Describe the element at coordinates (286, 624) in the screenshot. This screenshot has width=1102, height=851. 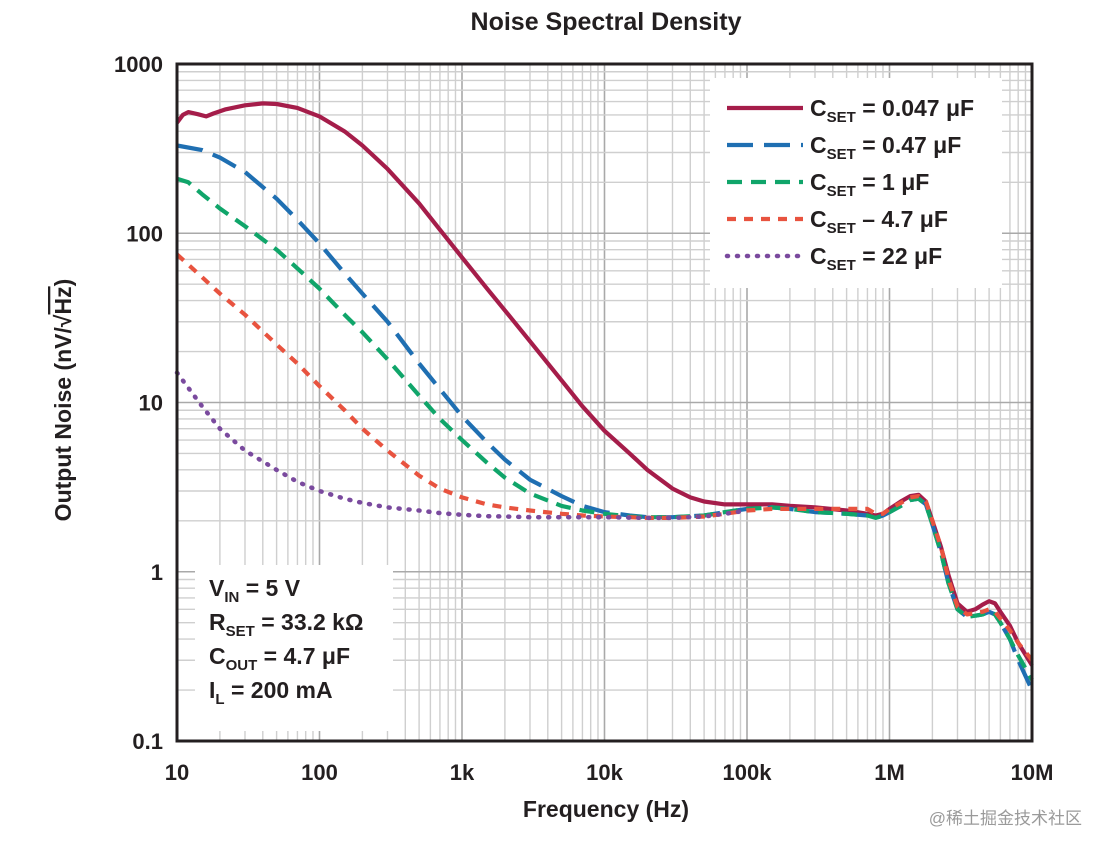
I see `condition-2: RSET = 33.2 kΩ` at that location.